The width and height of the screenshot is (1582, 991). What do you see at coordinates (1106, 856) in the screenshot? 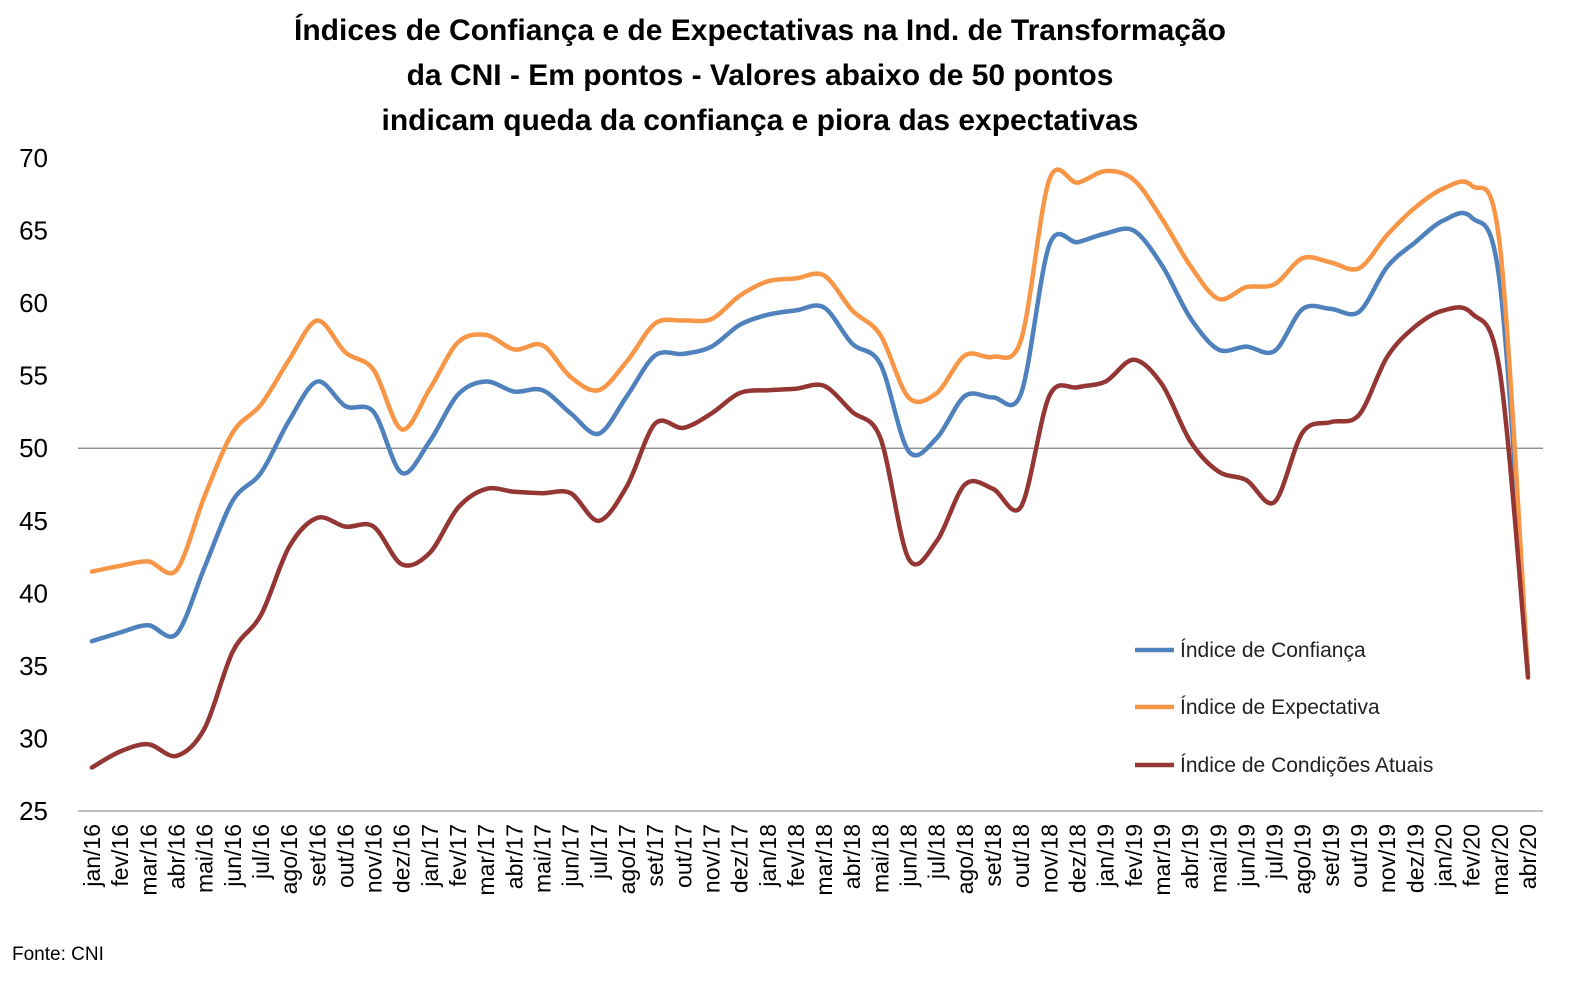
I see `x-tick-label: jan/19` at bounding box center [1106, 856].